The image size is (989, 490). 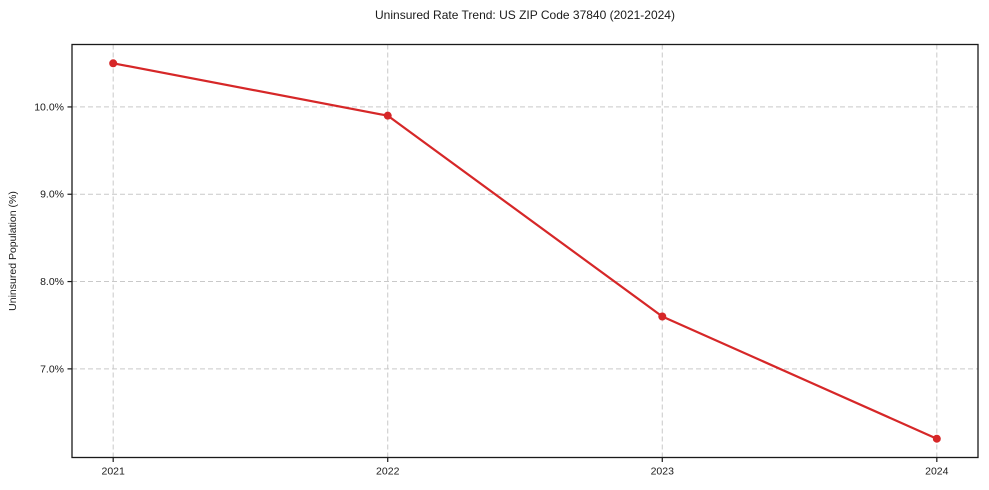 What do you see at coordinates (663, 472) in the screenshot?
I see `x-tick-label: 2023` at bounding box center [663, 472].